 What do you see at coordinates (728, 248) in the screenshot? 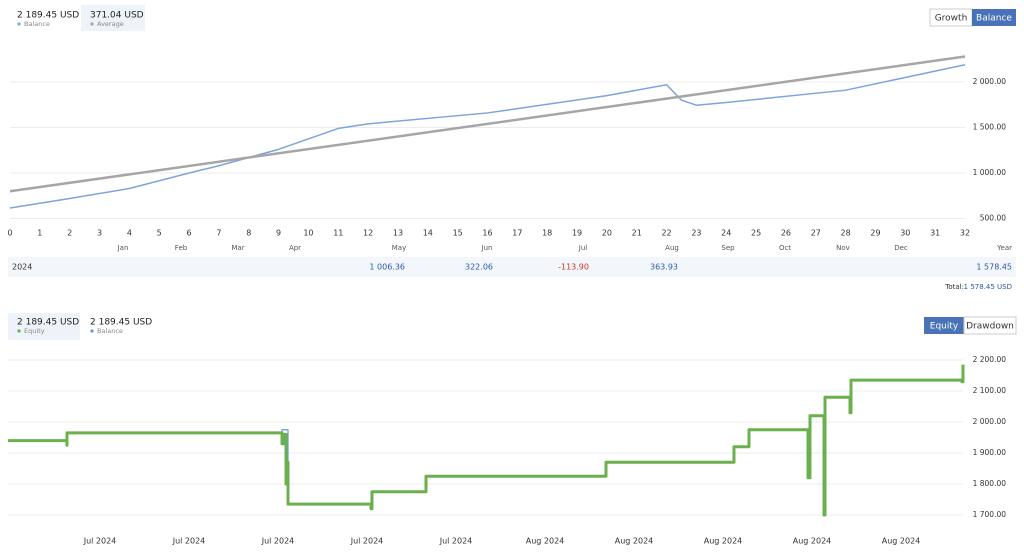
I see `month-label: Sep` at bounding box center [728, 248].